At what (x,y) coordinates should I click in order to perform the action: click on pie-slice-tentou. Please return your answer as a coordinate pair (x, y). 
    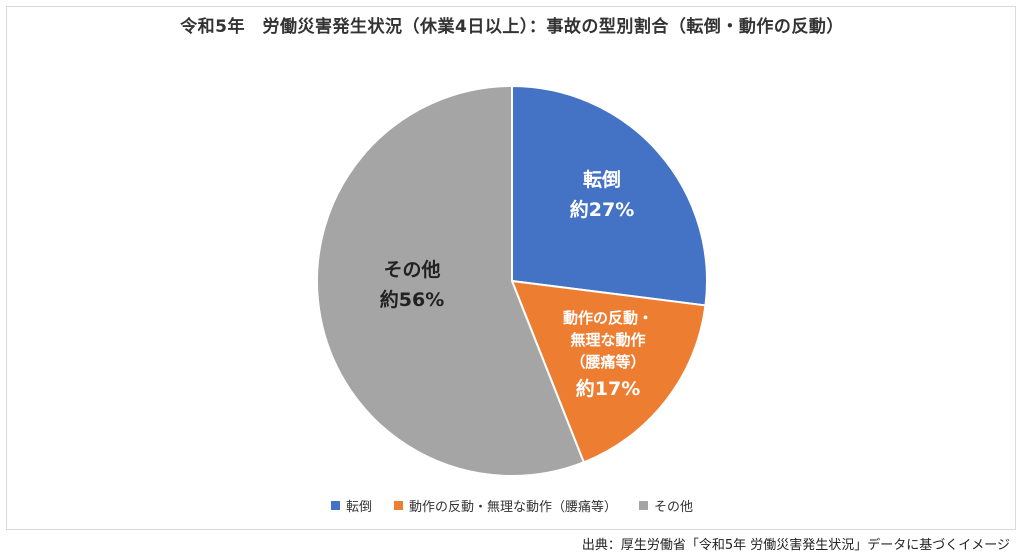
    Looking at the image, I should click on (609, 195).